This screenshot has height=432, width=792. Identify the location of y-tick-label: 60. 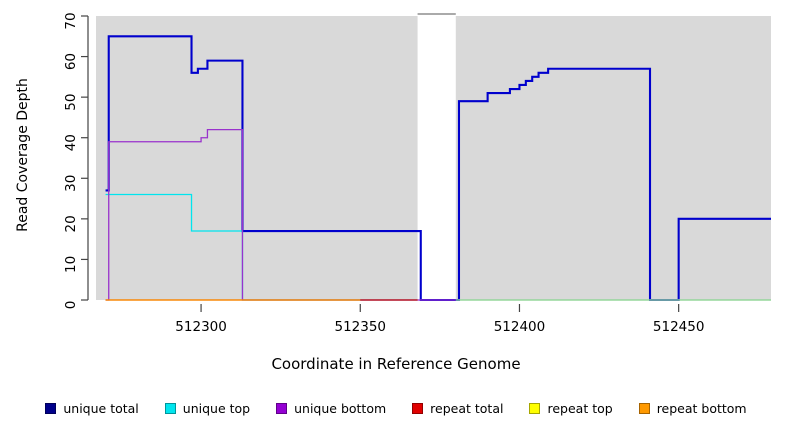
(71, 61).